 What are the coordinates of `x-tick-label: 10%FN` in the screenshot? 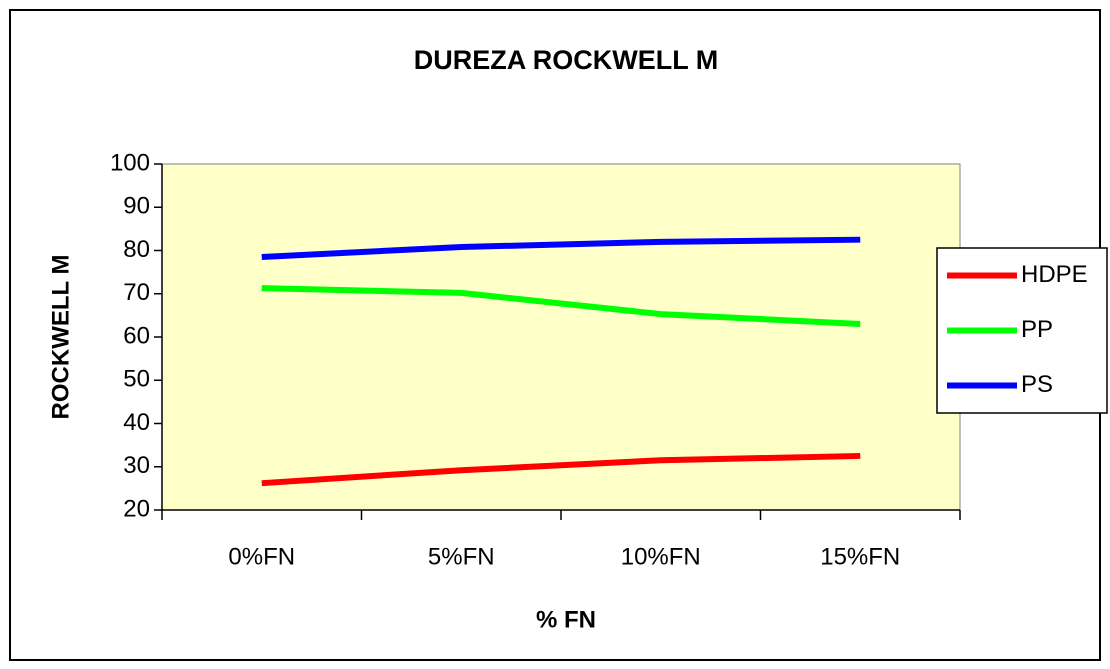 It's located at (661, 556).